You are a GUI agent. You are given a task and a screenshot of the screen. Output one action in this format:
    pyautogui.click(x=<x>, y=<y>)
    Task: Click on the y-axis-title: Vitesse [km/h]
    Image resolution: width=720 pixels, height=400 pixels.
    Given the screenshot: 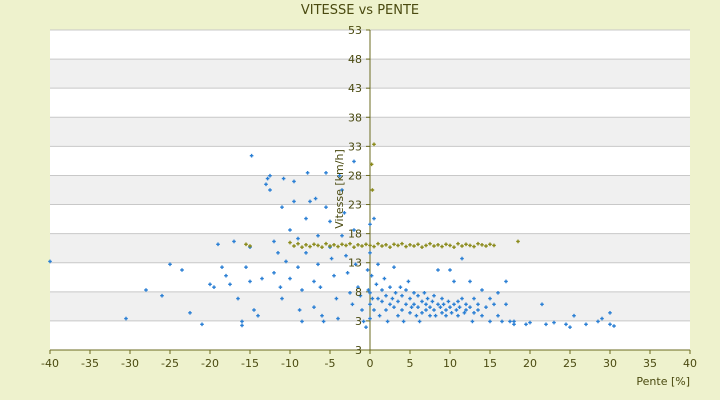 What is the action you would take?
    pyautogui.click(x=339, y=189)
    